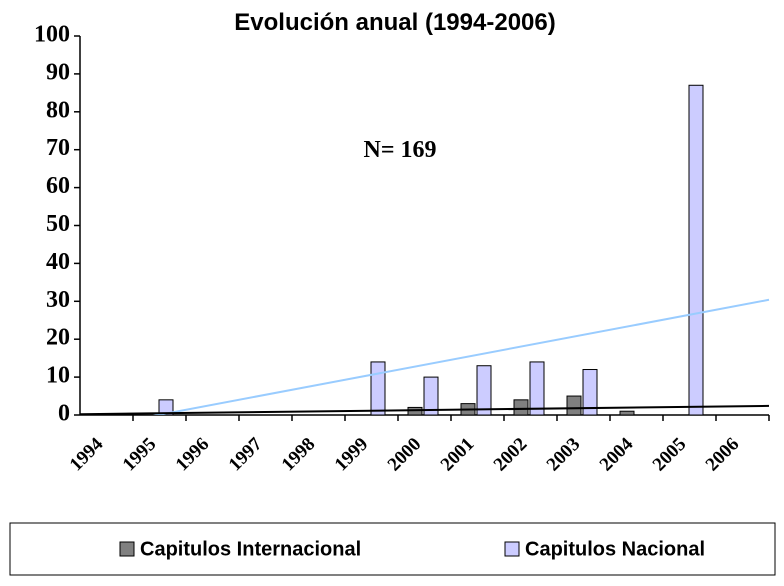 The width and height of the screenshot is (784, 586). I want to click on y-tick-label: 60, so click(58, 186).